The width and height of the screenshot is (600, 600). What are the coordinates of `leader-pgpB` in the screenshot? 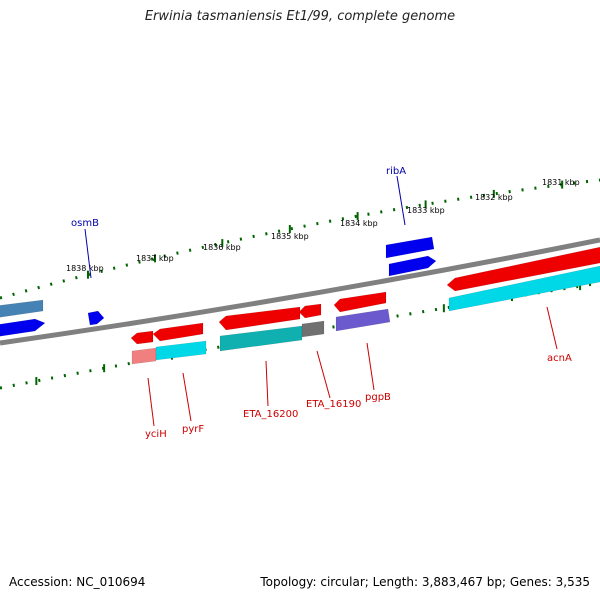 It's located at (370, 366).